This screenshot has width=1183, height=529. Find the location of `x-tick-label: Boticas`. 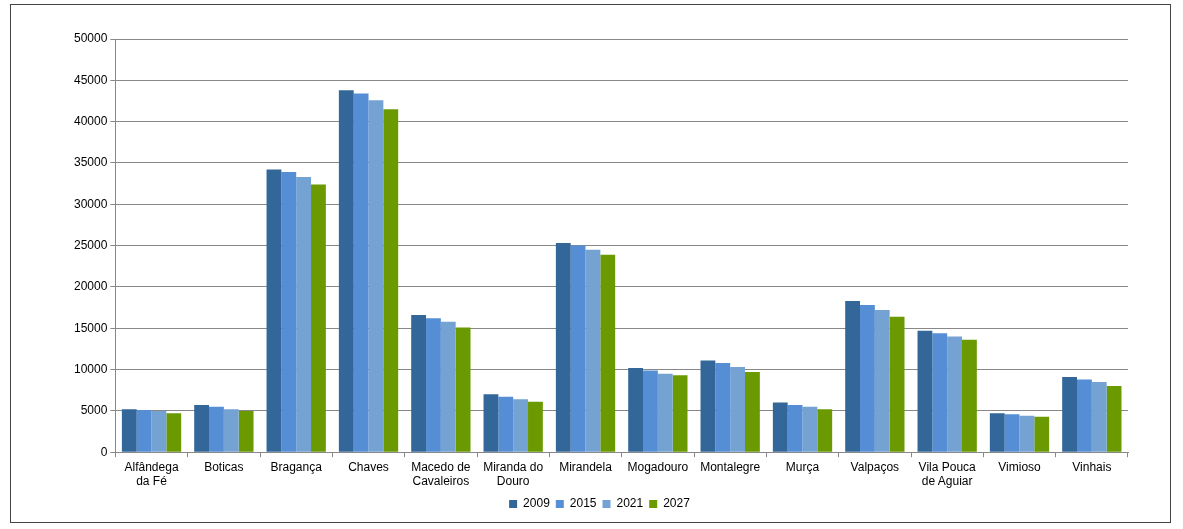

x-tick-label: Boticas is located at coordinates (224, 466).